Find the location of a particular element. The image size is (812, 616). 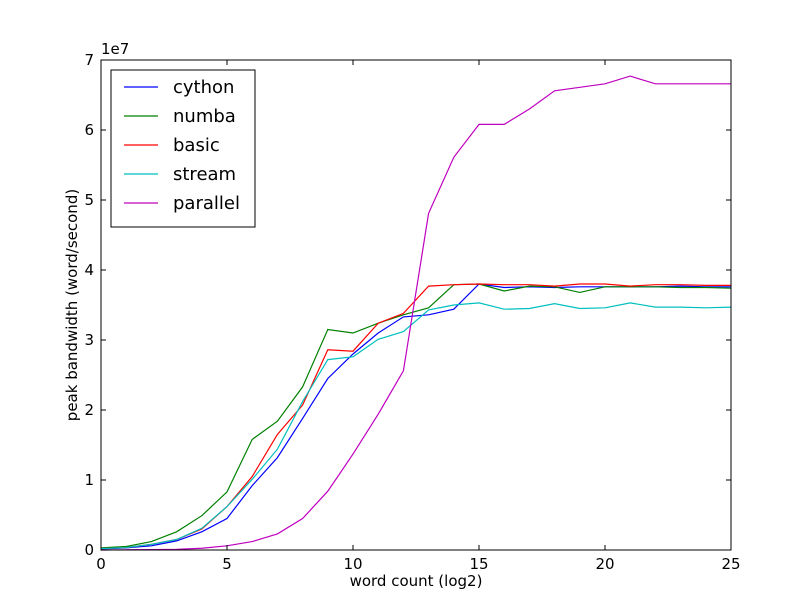

y-axis-label: peak bandwidth (word/second) is located at coordinates (72, 305).